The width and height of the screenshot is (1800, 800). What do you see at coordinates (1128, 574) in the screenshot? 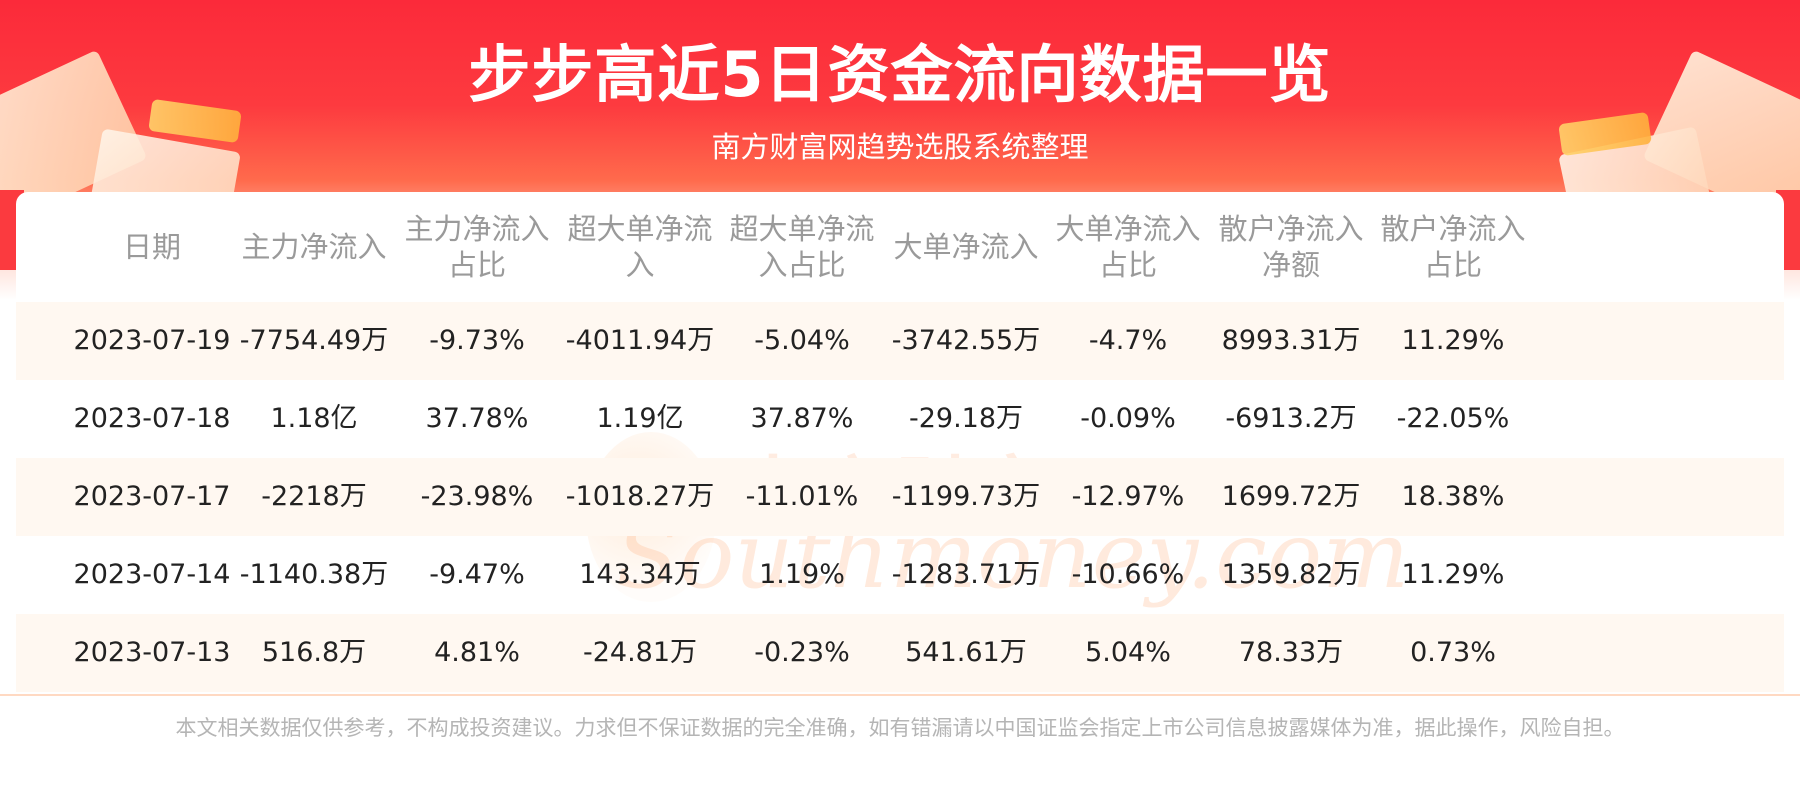
I see `value-cell: -10.66%` at bounding box center [1128, 574].